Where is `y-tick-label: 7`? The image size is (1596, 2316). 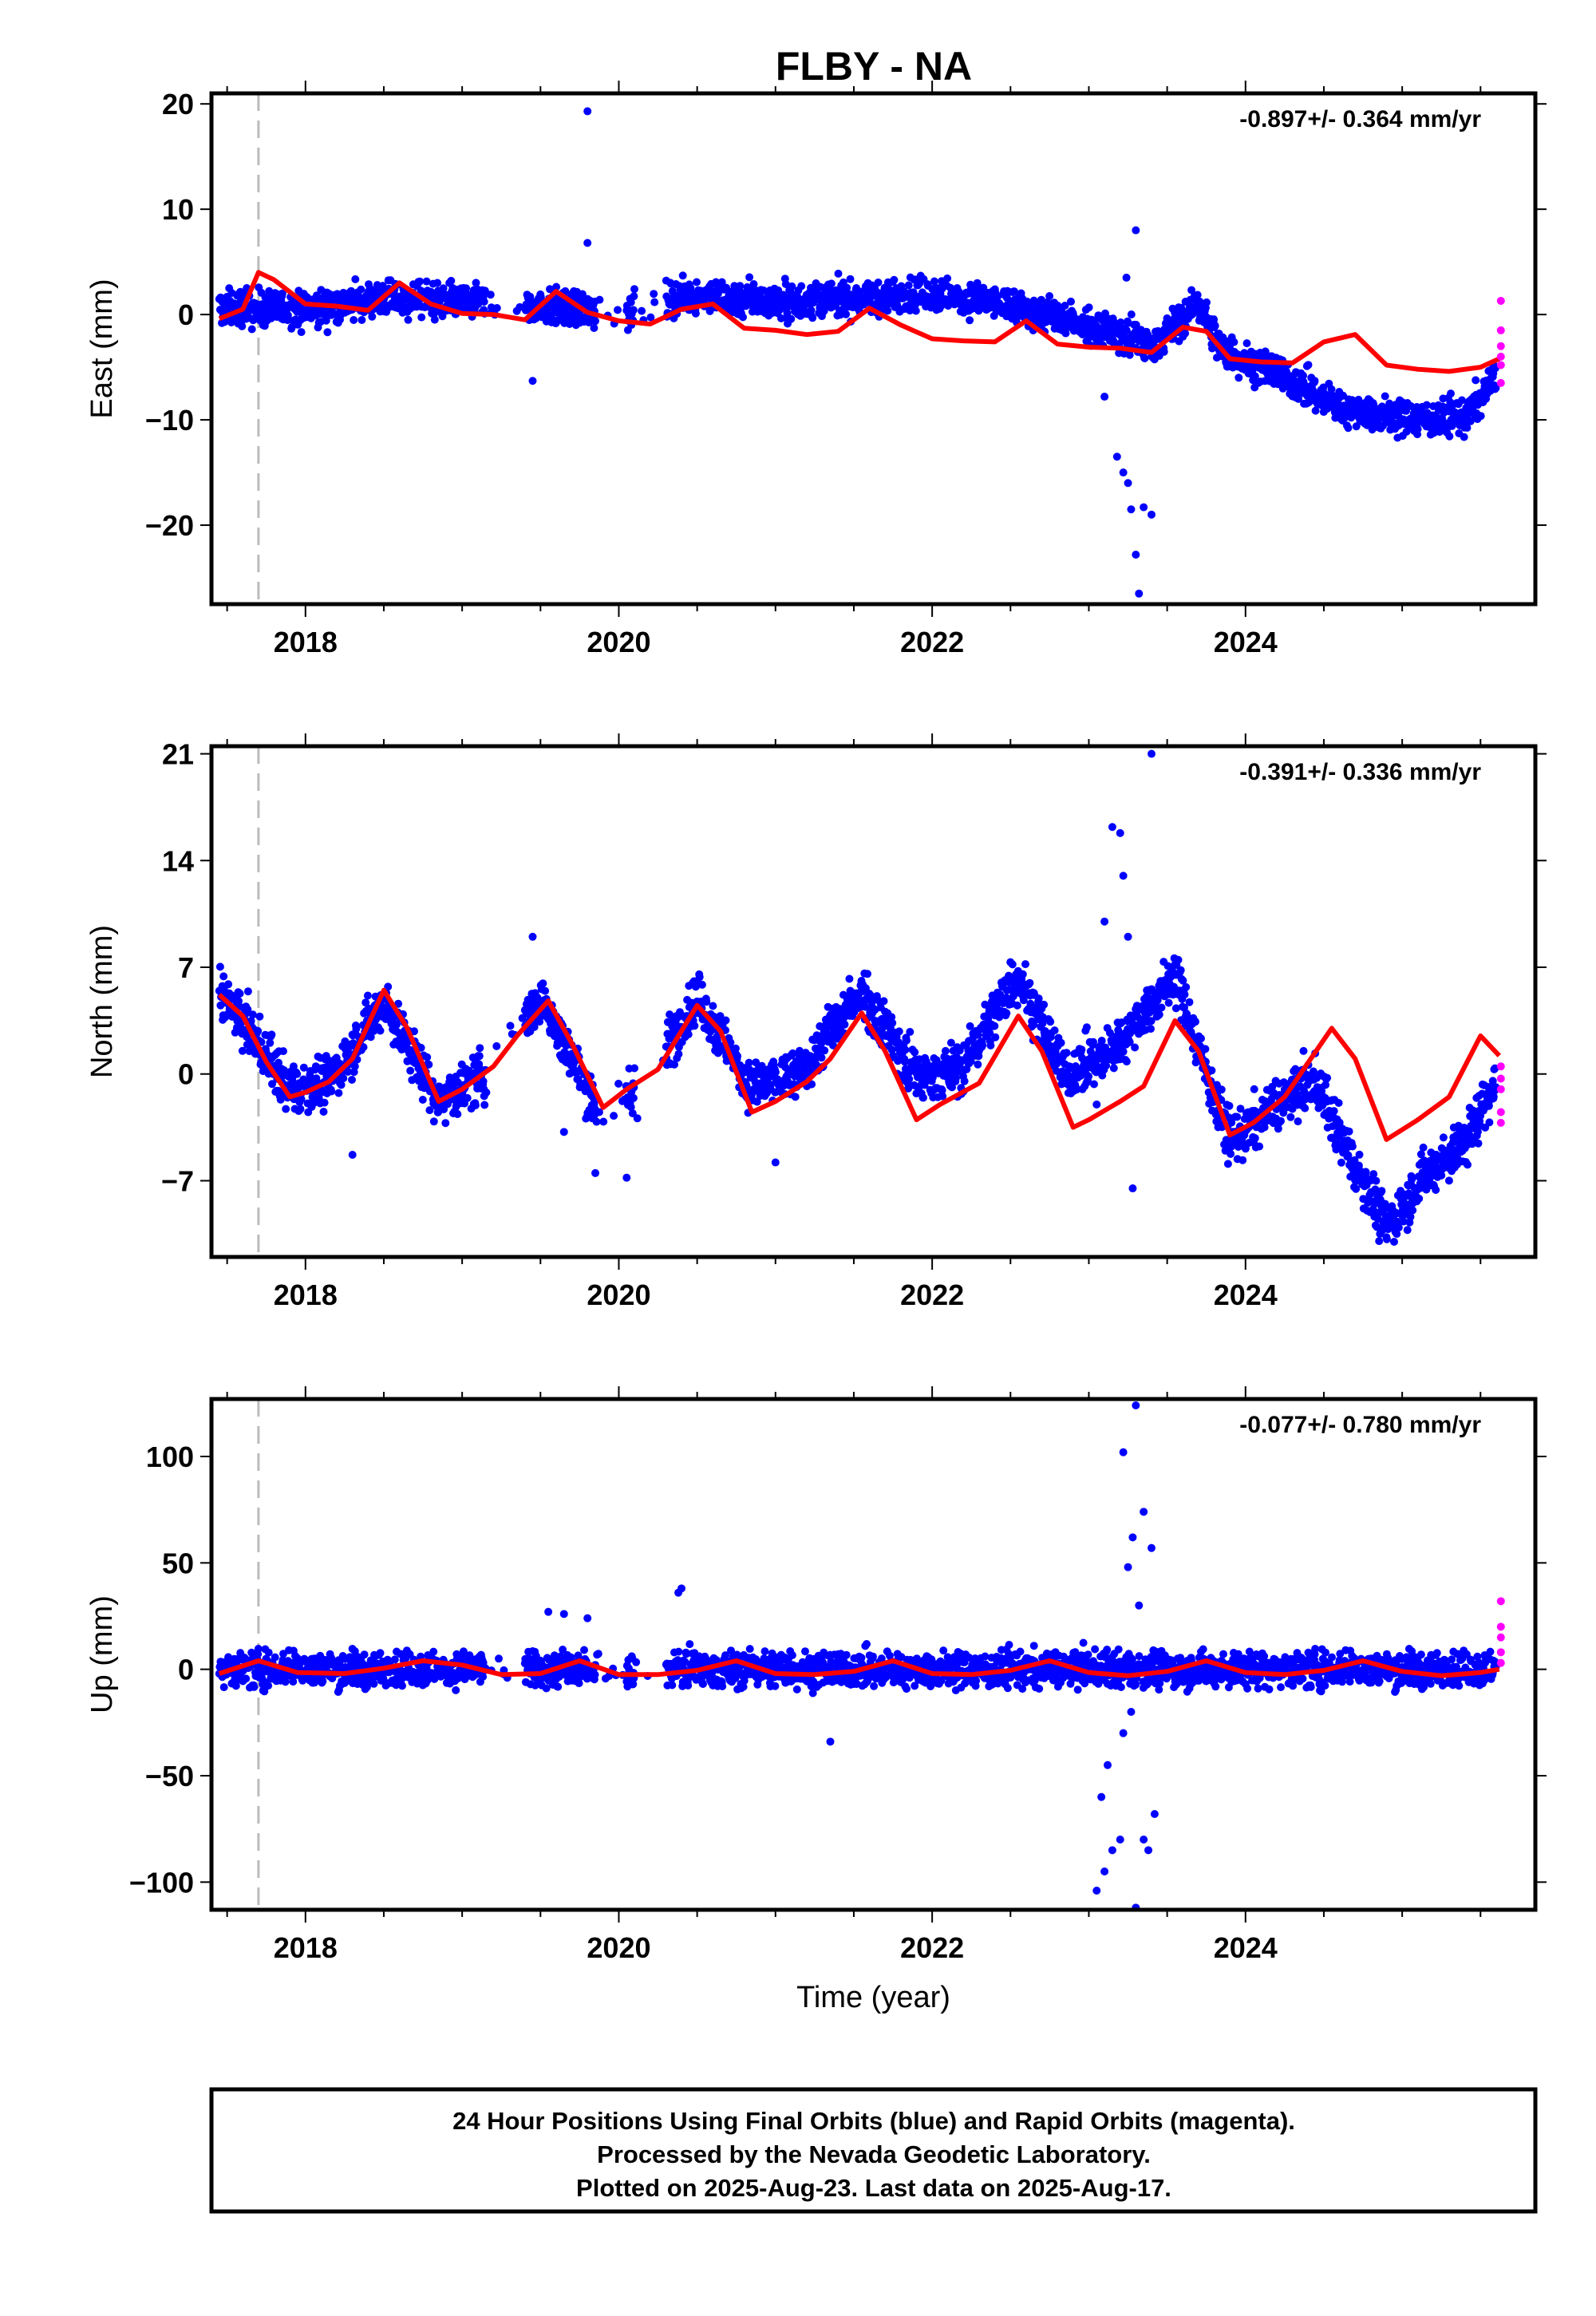 y-tick-label: 7 is located at coordinates (186, 967).